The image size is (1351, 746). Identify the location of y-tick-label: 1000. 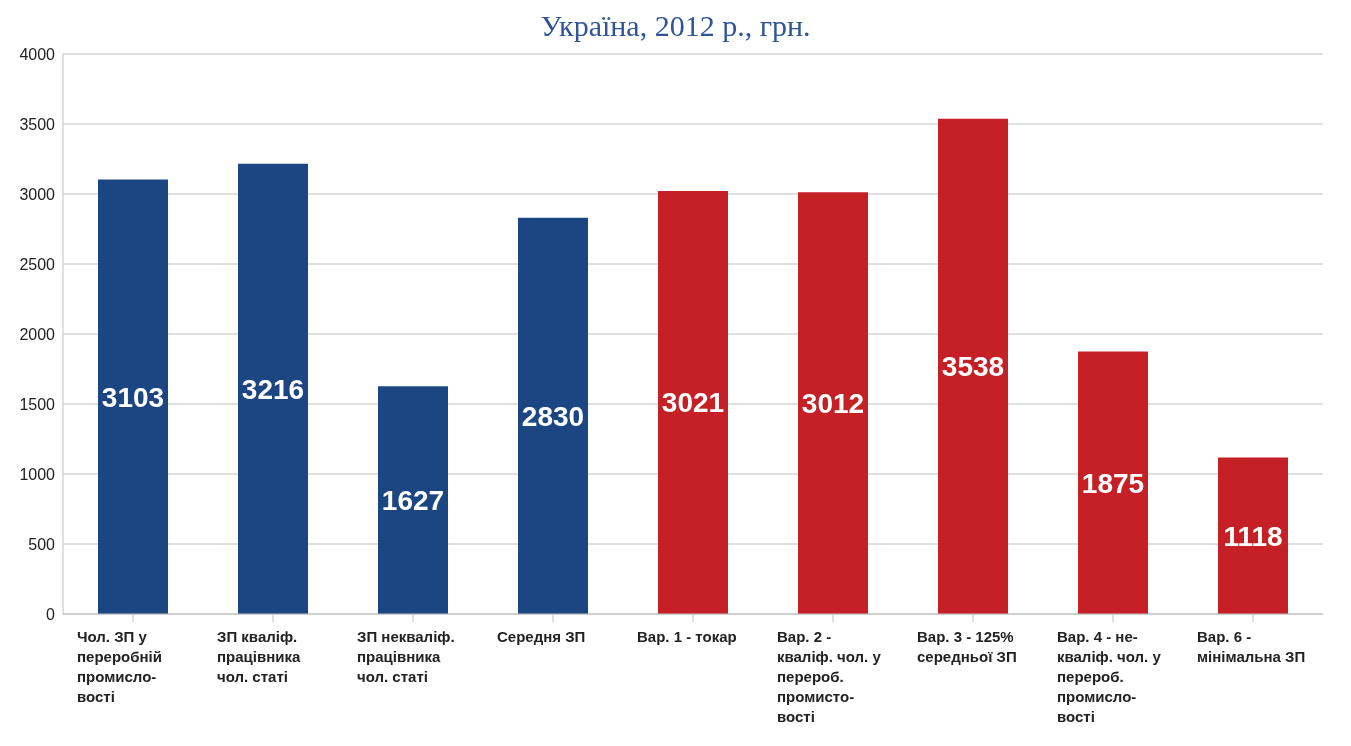
(37, 474).